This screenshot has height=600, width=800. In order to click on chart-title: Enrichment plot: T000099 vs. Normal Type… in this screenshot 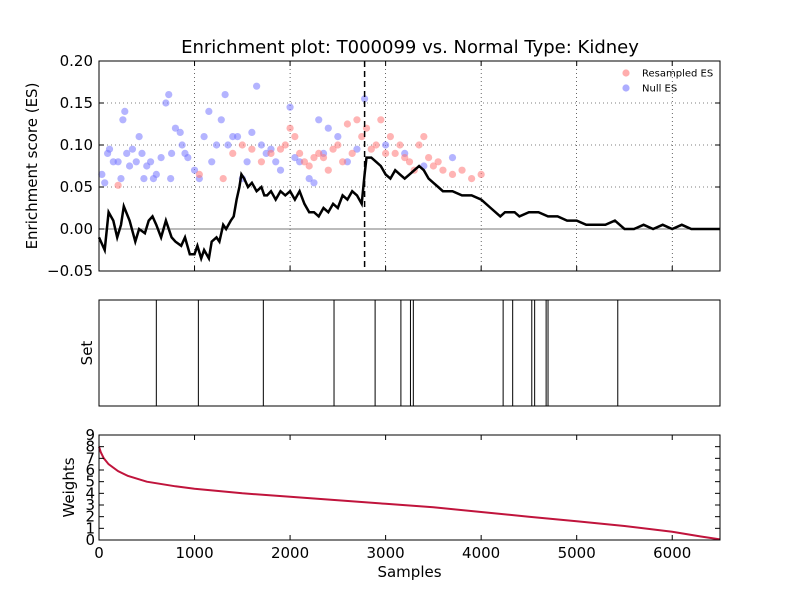, I will do `click(410, 47)`.